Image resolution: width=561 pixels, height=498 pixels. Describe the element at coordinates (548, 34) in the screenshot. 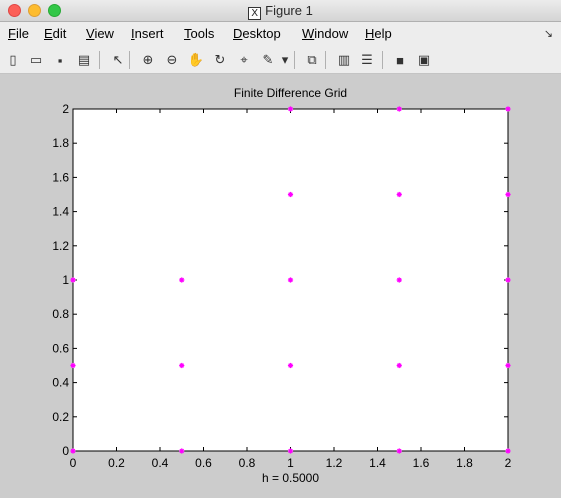

I see `dock-arrow-icon: ↘` at that location.